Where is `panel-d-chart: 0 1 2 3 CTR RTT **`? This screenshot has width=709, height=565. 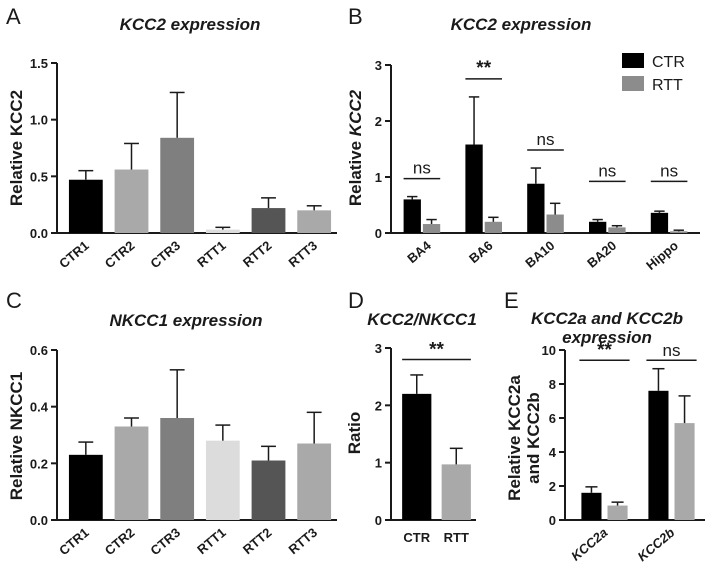 panel-d-chart: 0 1 2 3 CTR RTT ** is located at coordinates (425, 442).